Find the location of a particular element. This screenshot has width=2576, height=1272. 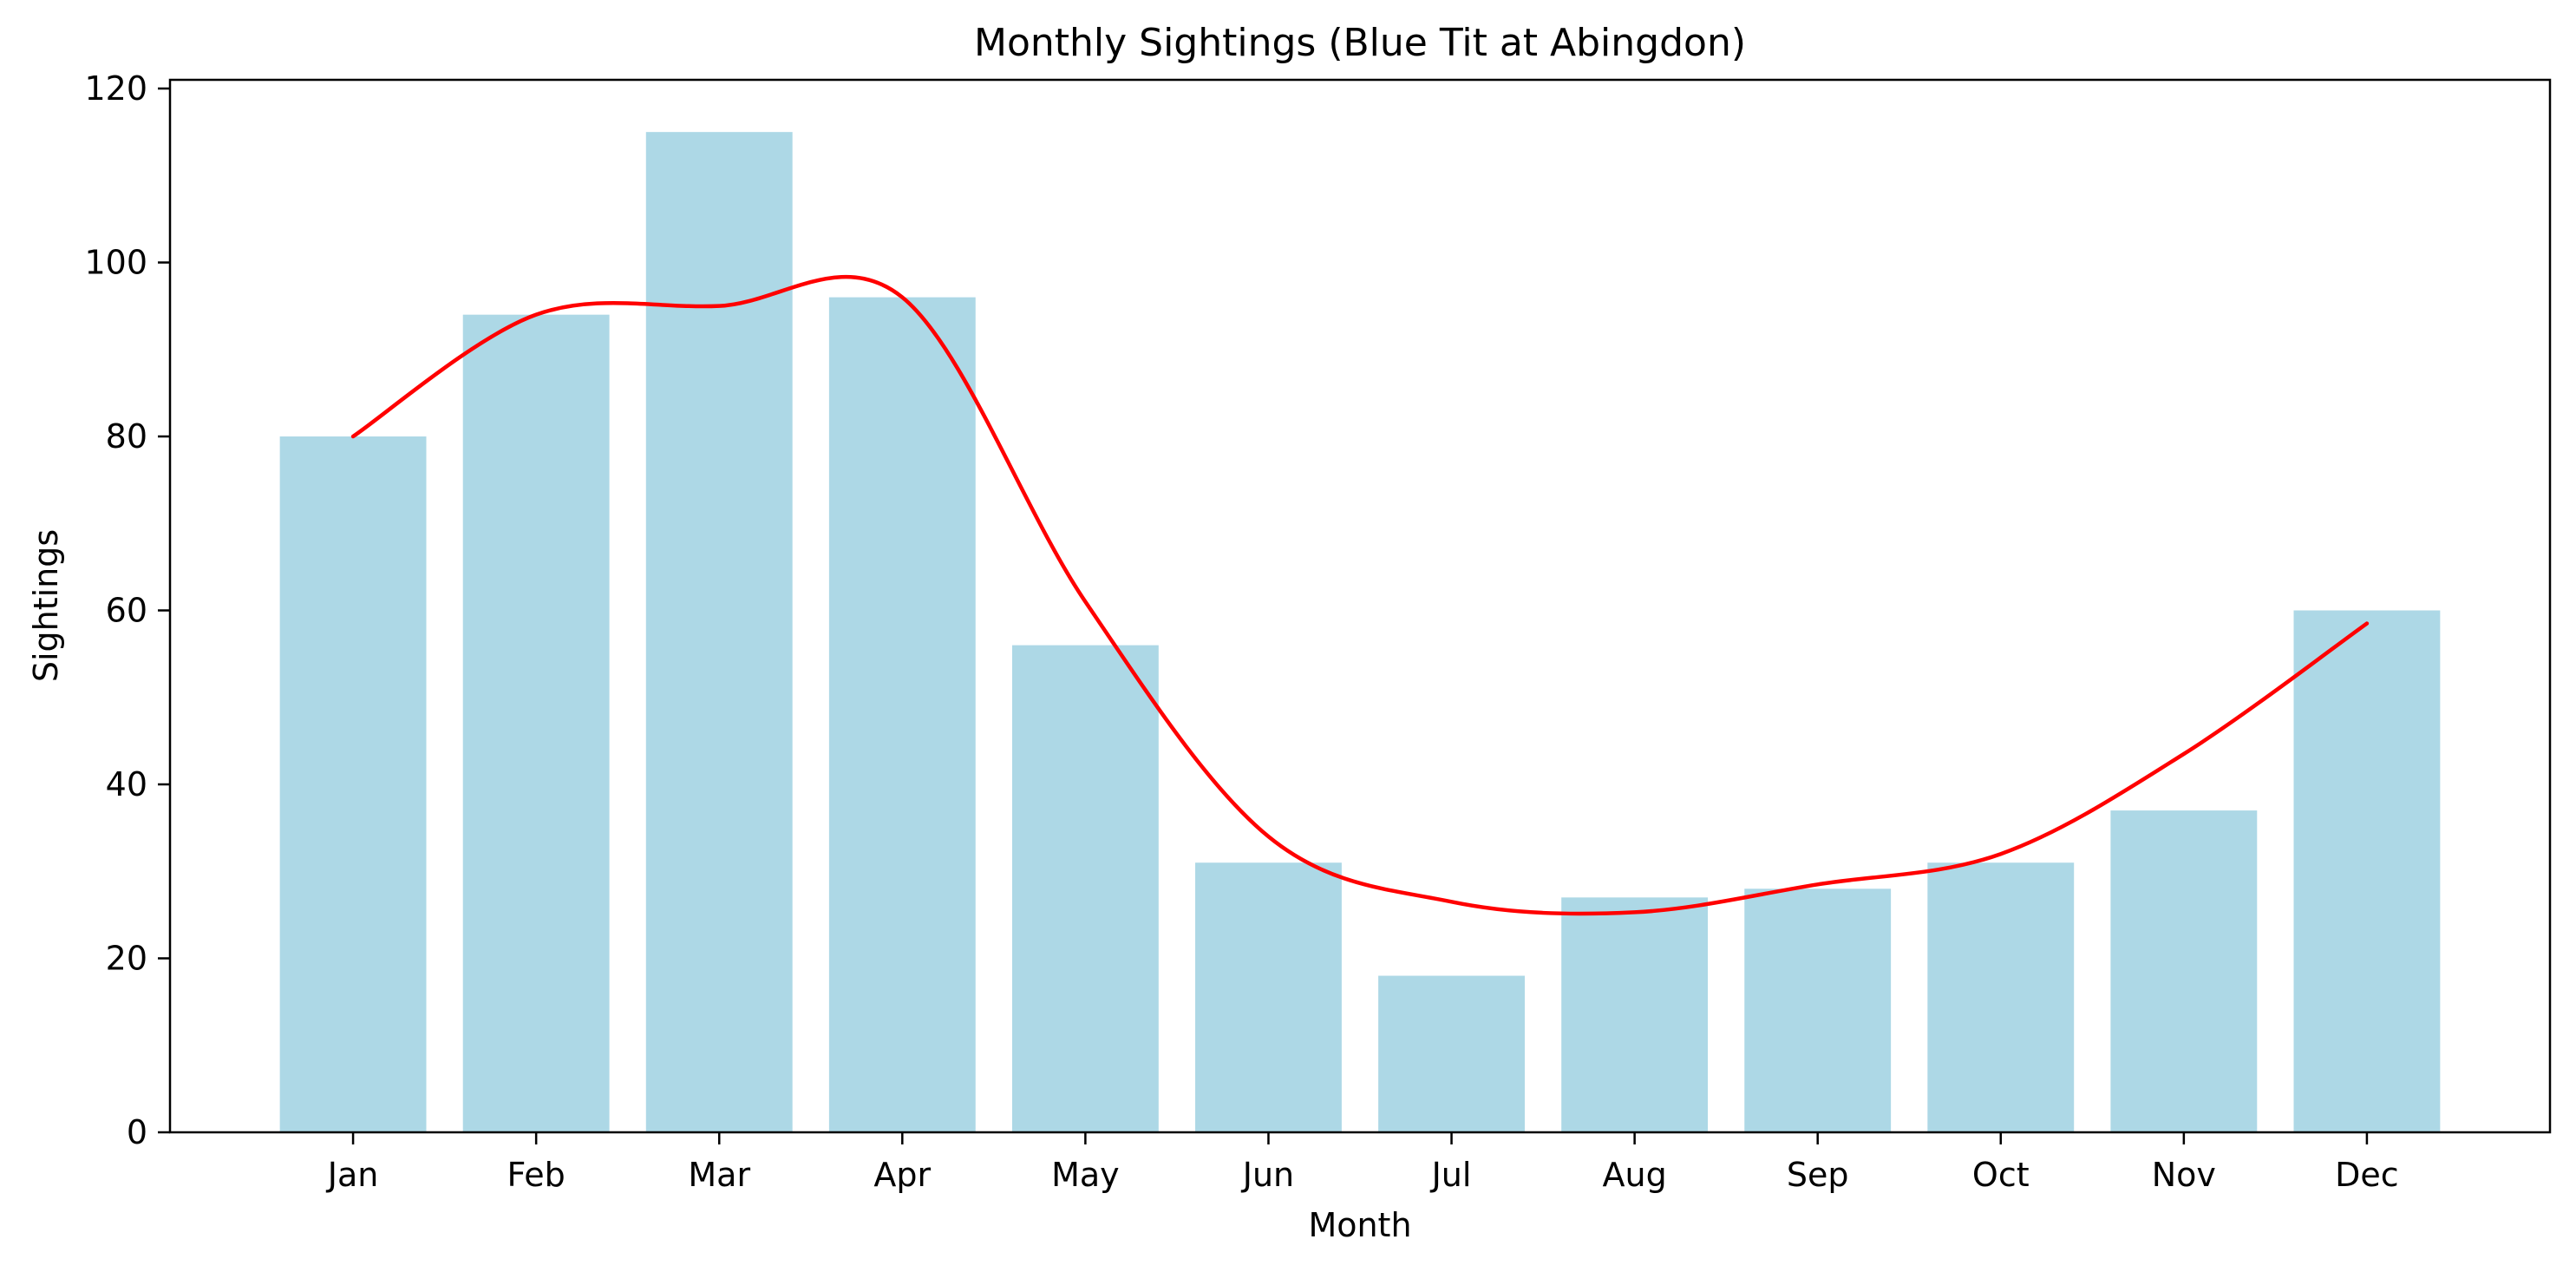

x-axis-label: Month is located at coordinates (1359, 1225).